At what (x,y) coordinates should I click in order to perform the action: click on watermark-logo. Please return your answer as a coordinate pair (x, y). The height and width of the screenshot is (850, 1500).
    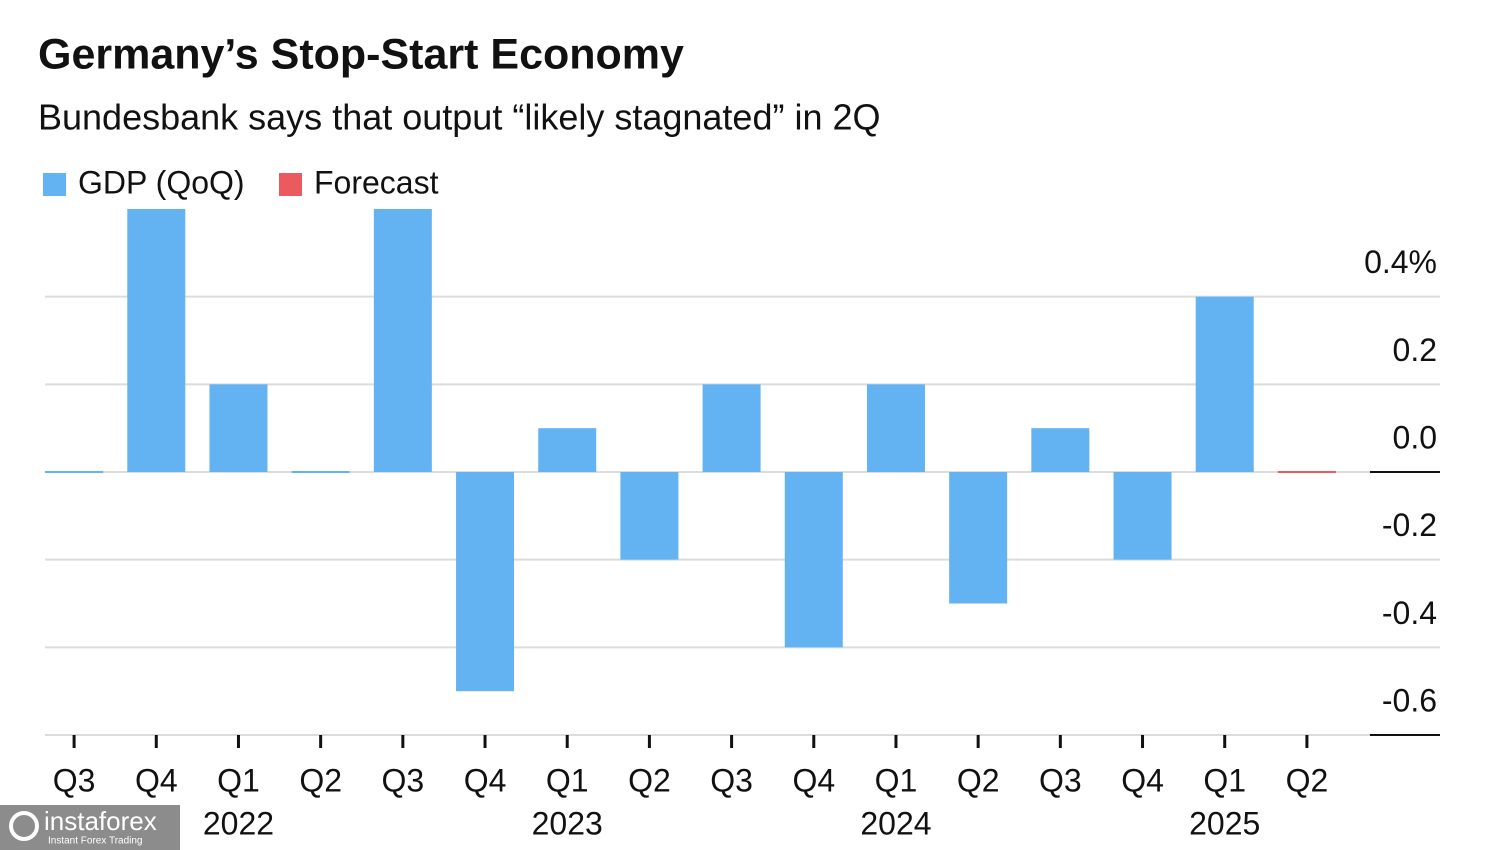
    Looking at the image, I should click on (24, 826).